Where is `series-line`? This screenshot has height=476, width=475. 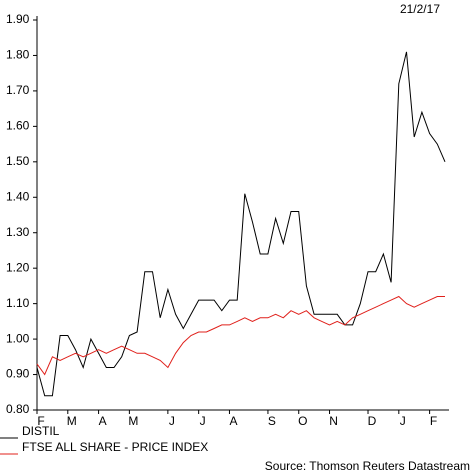
series-line is located at coordinates (240, 335).